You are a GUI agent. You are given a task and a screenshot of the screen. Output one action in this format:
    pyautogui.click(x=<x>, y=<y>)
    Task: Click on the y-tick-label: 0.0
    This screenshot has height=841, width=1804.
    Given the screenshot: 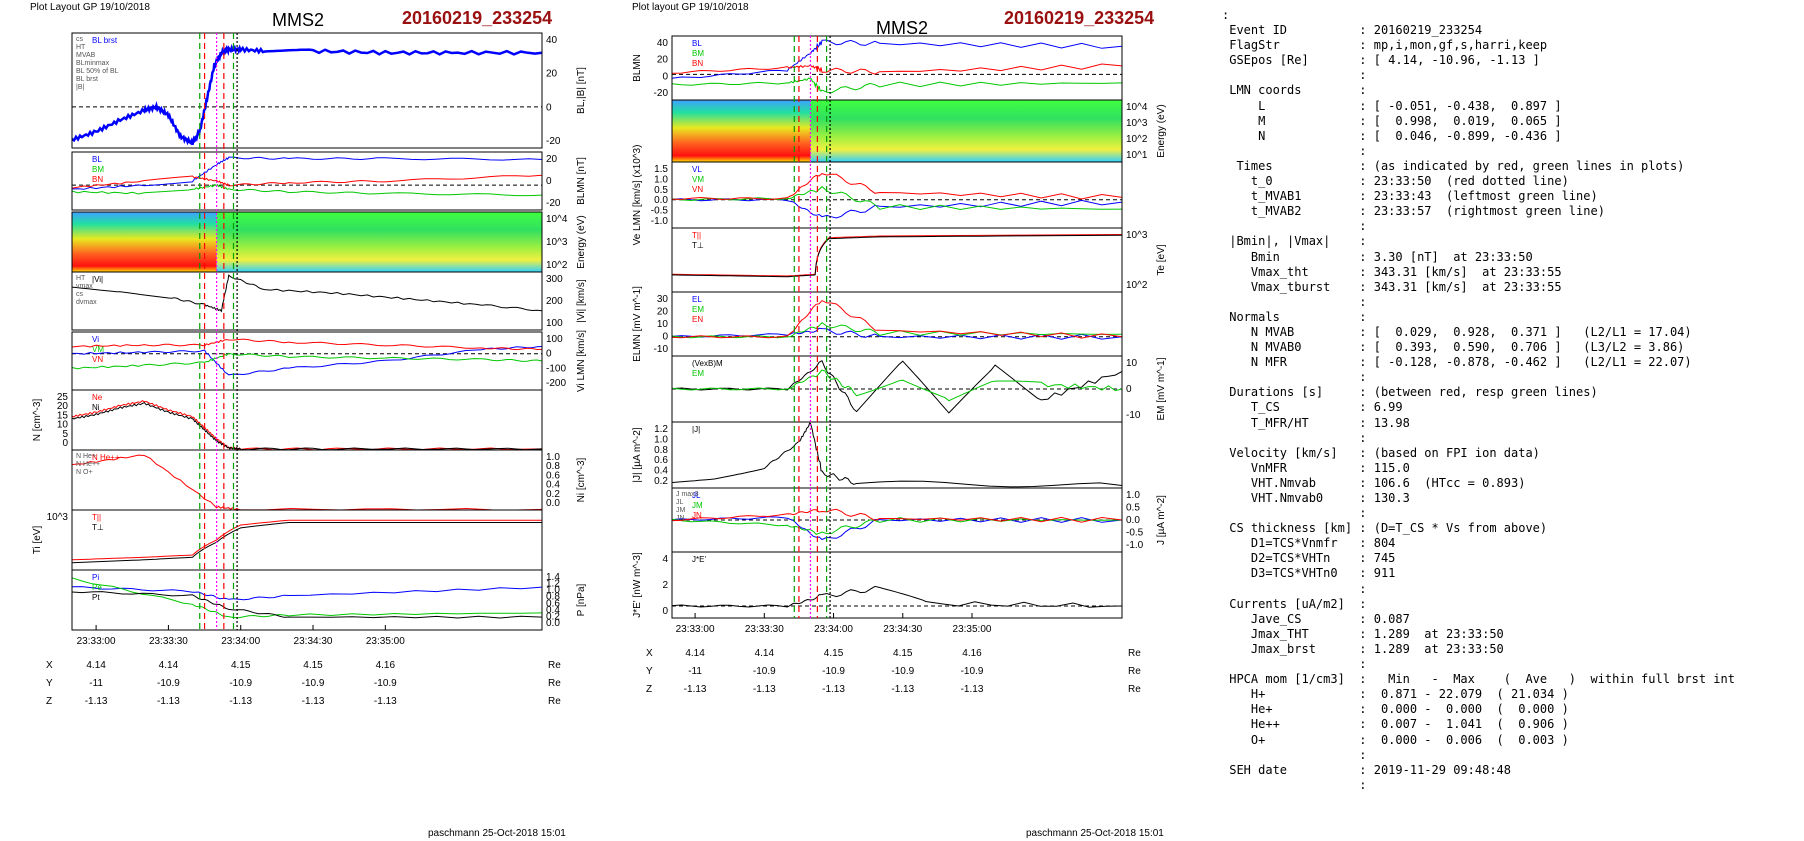 What is the action you would take?
    pyautogui.click(x=1133, y=520)
    